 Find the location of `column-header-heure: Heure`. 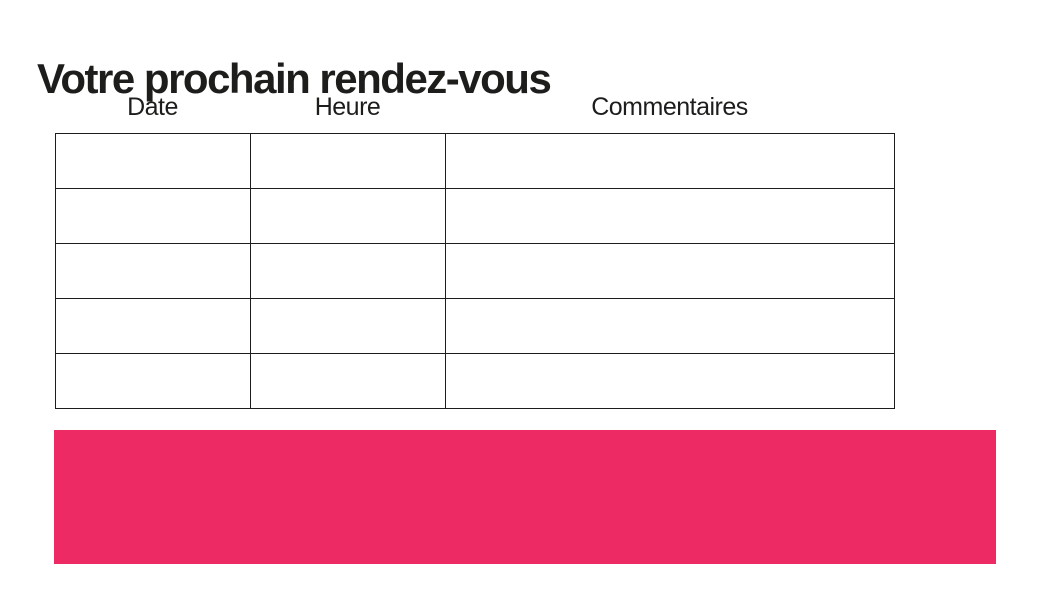

column-header-heure: Heure is located at coordinates (347, 107).